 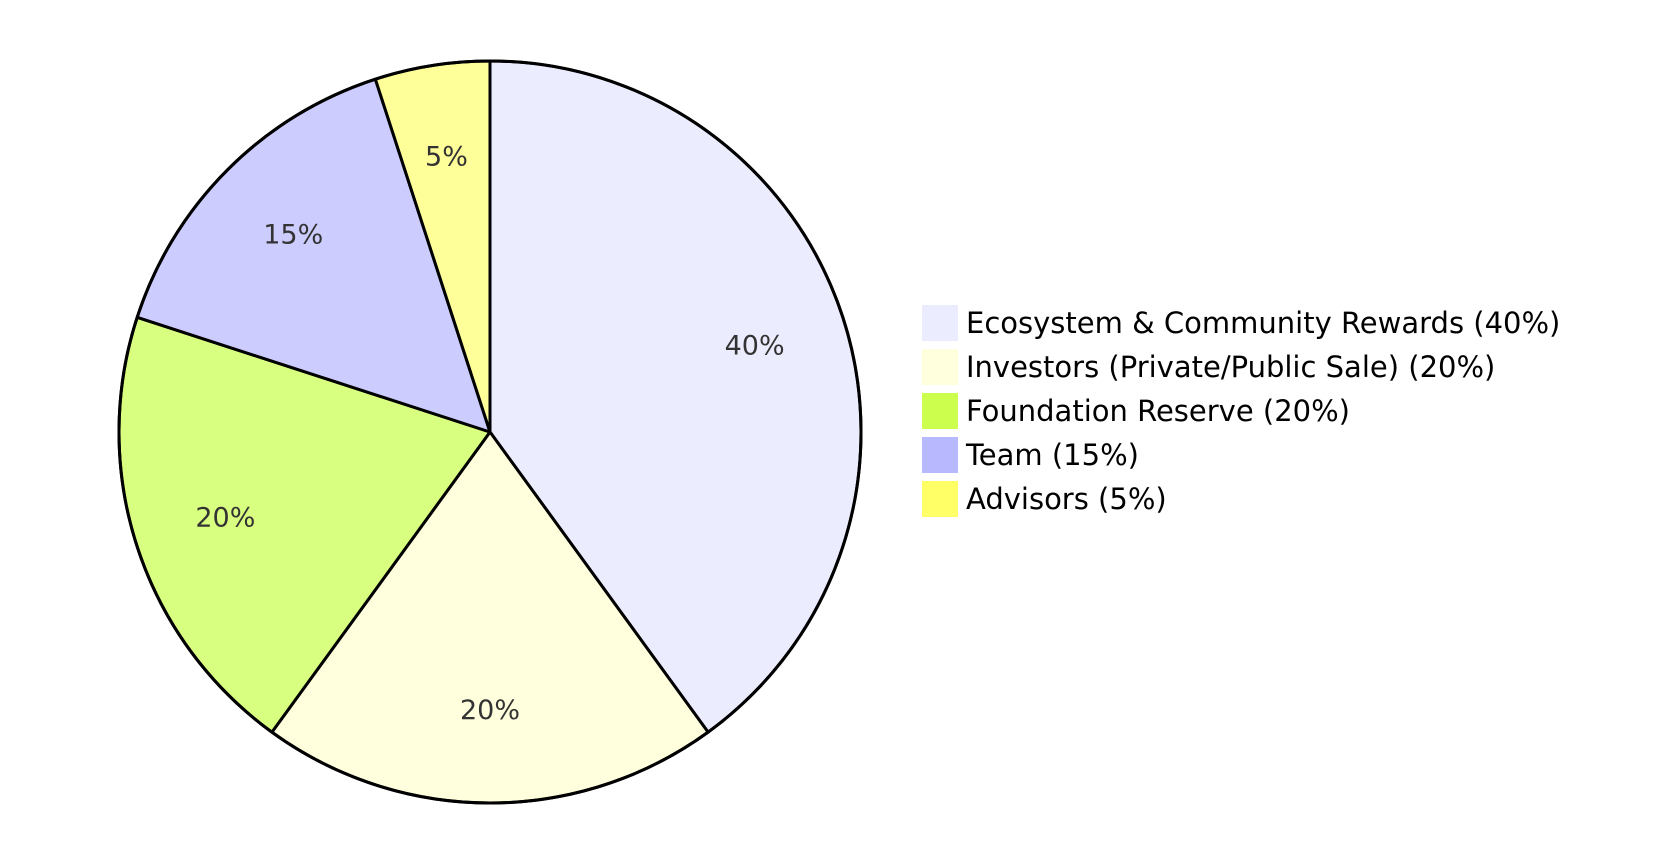 I want to click on legend-item-2: Foundation Reserve (20%), so click(x=1136, y=411).